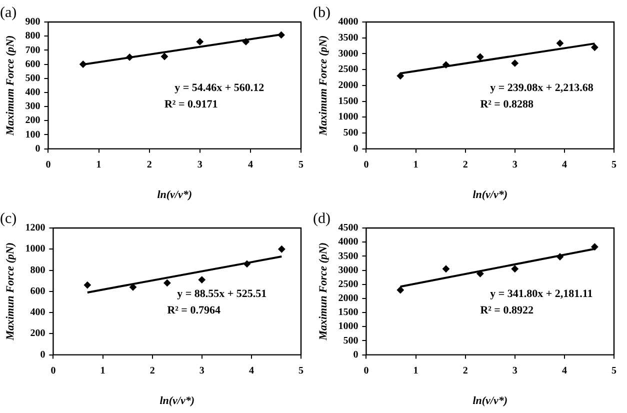 The width and height of the screenshot is (627, 413). I want to click on y-tick-label: 100, so click(32, 134).